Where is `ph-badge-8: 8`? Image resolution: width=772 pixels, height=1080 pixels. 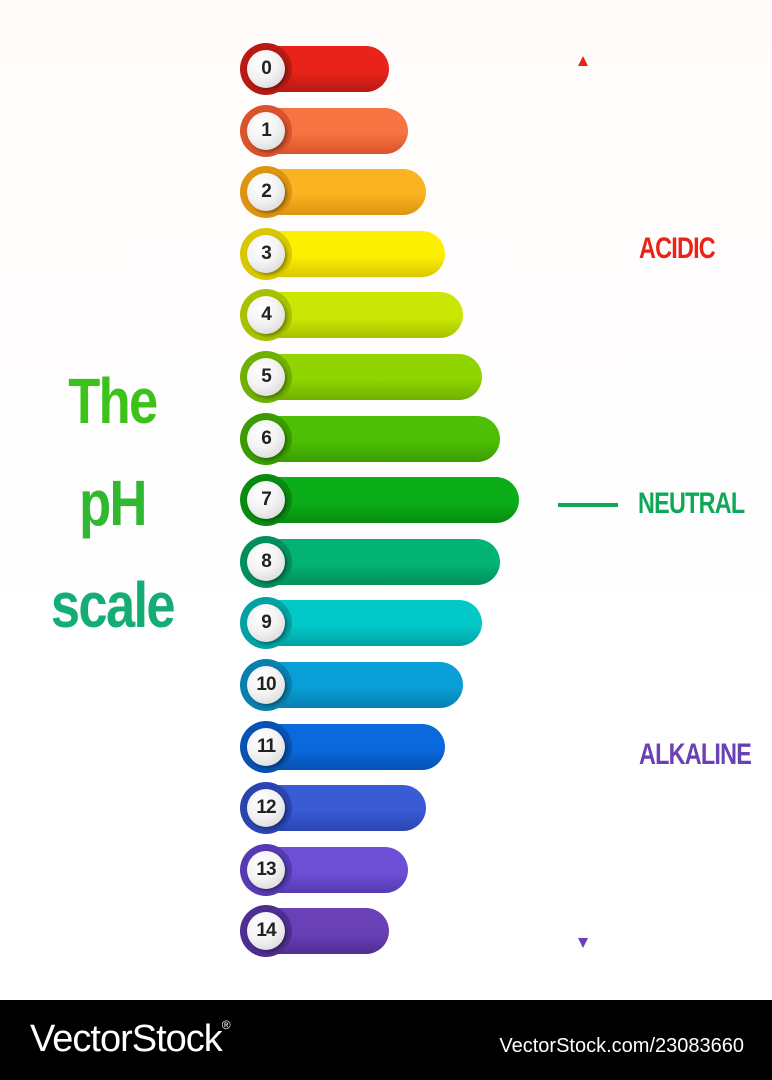 ph-badge-8: 8 is located at coordinates (266, 561).